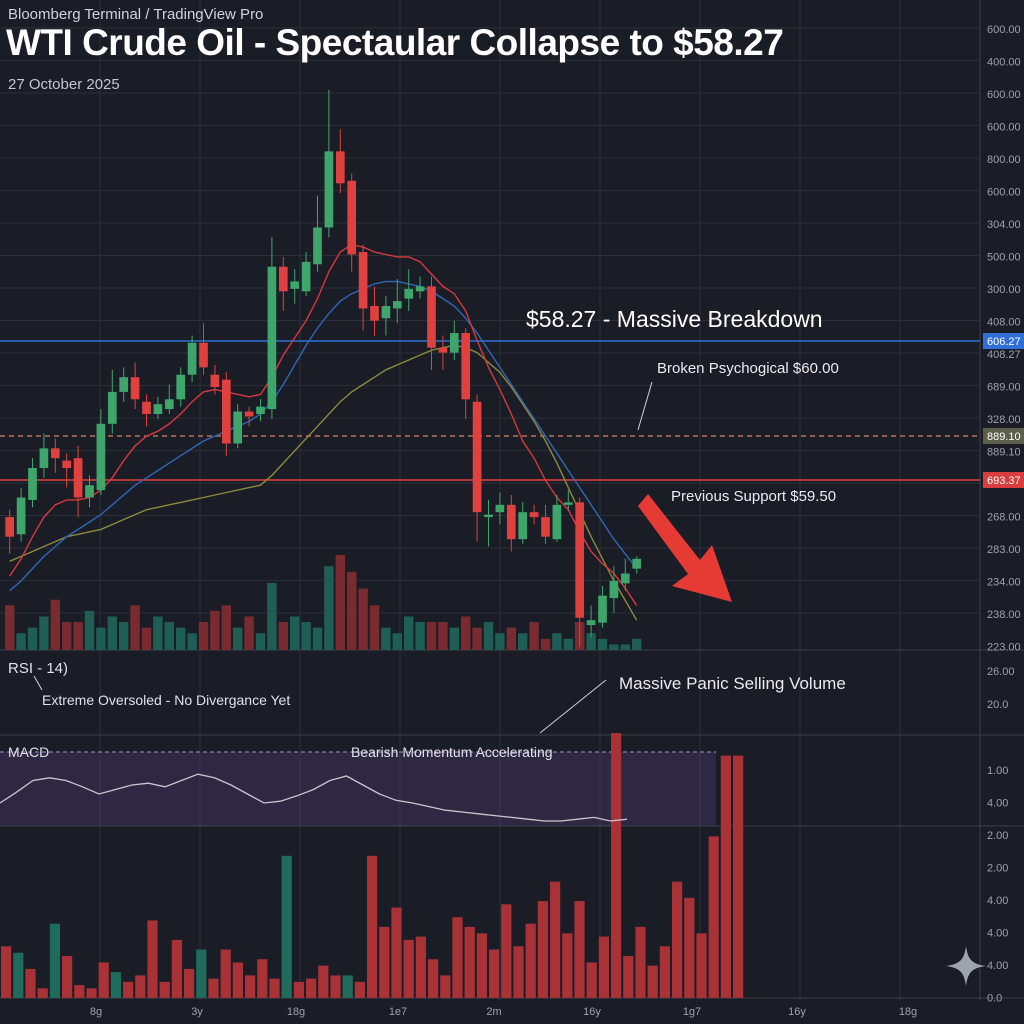 This screenshot has width=1024, height=1024. I want to click on previous-support-annotation: Previous Support $59.50, so click(754, 496).